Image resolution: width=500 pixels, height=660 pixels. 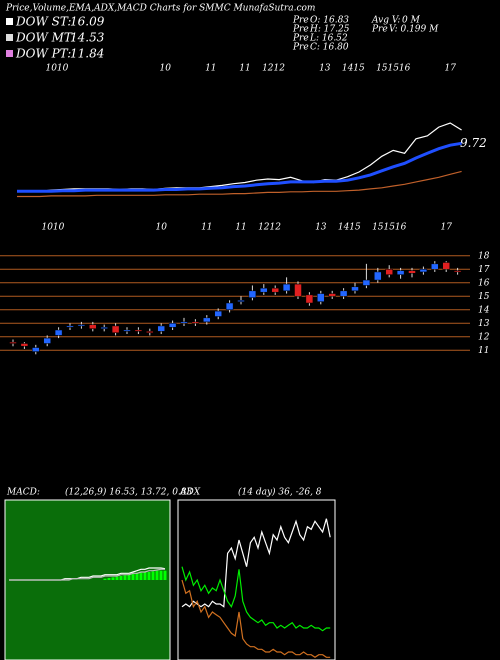 I want to click on legend-value: 14.53, so click(x=87, y=38).